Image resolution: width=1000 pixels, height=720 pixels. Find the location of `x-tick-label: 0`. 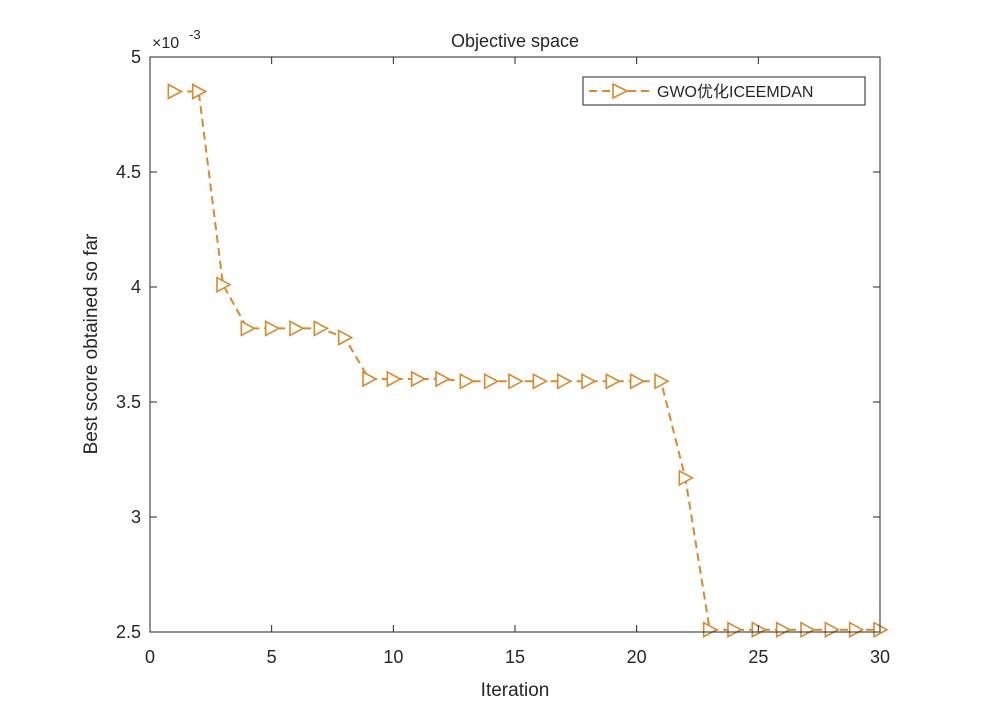

x-tick-label: 0 is located at coordinates (150, 657).